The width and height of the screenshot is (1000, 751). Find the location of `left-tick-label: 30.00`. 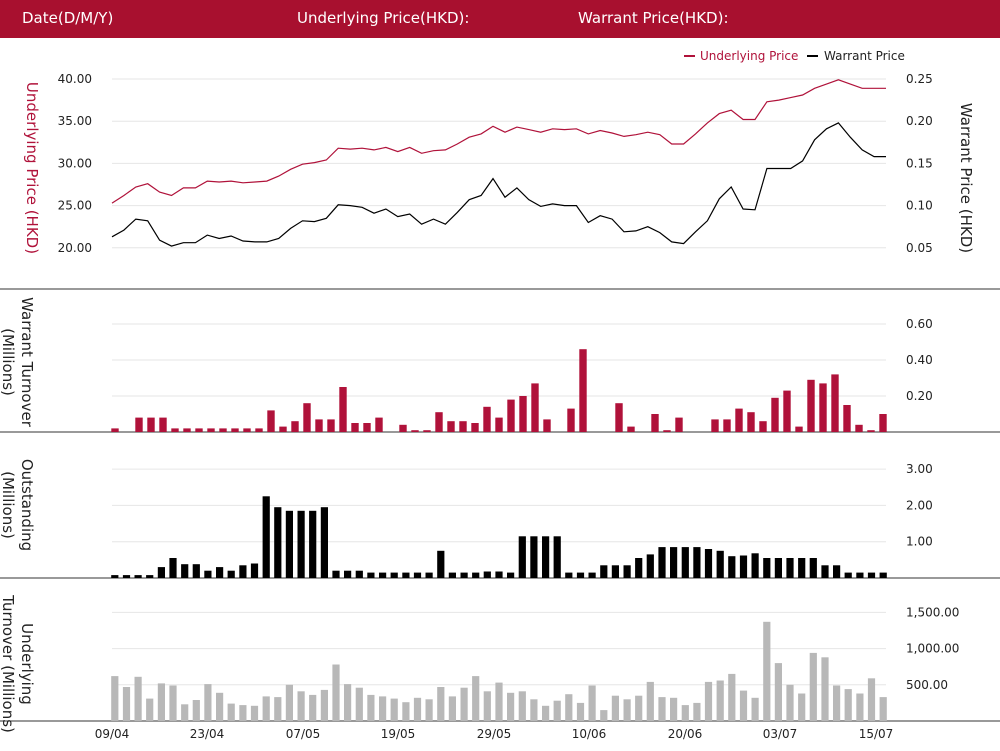

left-tick-label: 30.00 is located at coordinates (75, 163).